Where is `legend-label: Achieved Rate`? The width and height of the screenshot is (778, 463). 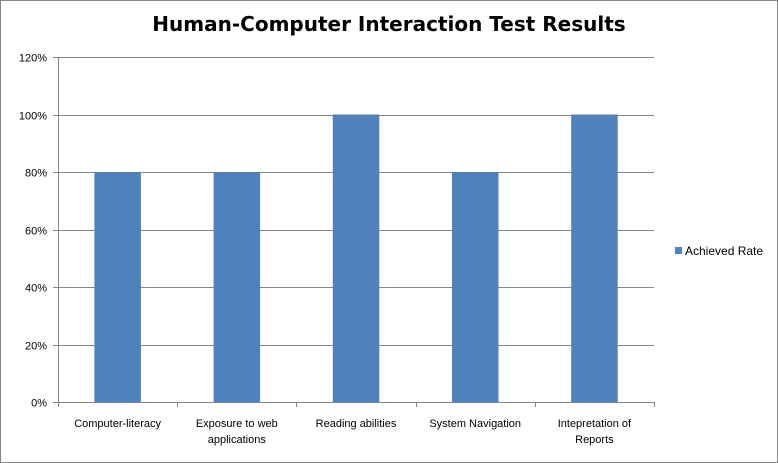 legend-label: Achieved Rate is located at coordinates (724, 251).